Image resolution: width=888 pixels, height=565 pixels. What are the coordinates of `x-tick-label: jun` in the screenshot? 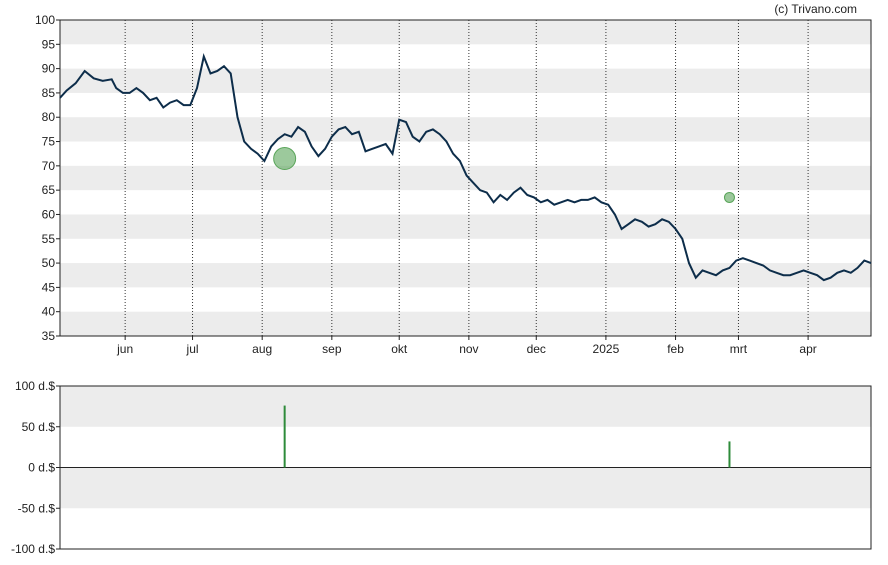 It's located at (124, 349).